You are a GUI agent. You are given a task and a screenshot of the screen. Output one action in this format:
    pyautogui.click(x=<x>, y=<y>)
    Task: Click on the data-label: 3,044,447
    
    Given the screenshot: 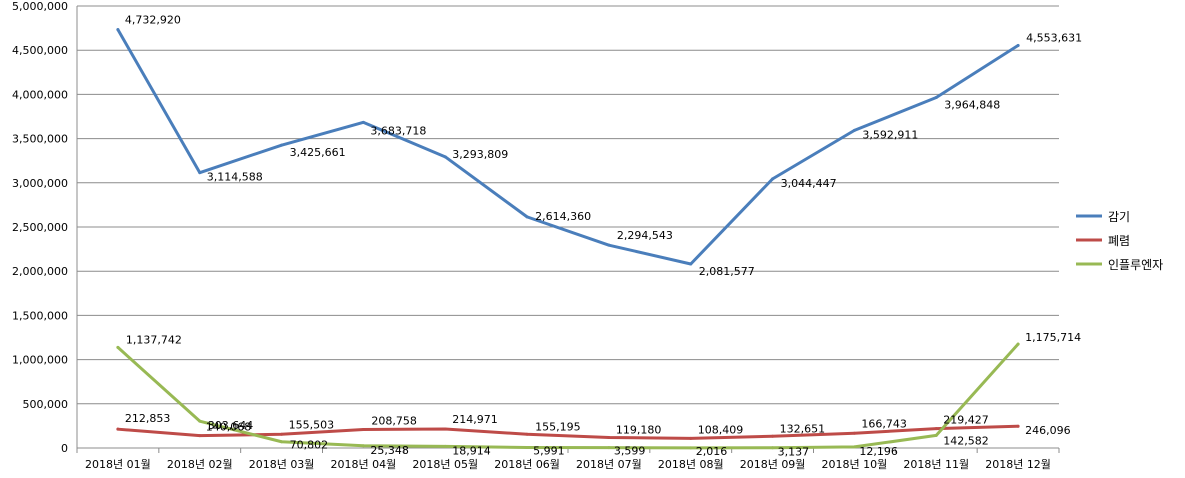 What is the action you would take?
    pyautogui.click(x=809, y=183)
    